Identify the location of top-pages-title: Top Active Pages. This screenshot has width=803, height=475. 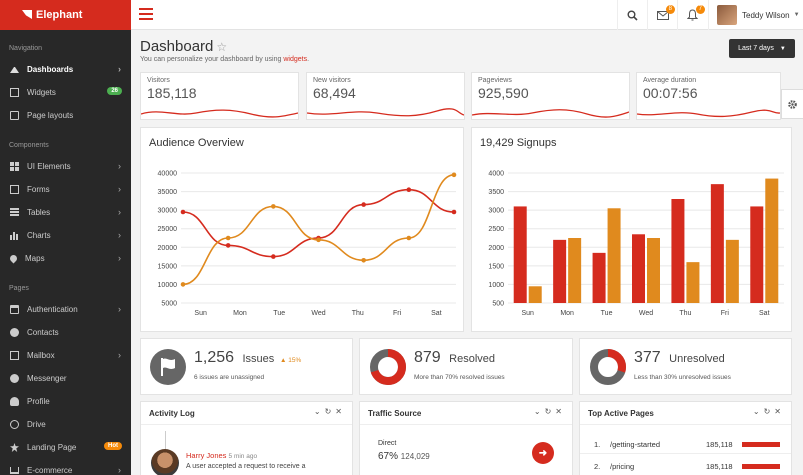
(621, 413).